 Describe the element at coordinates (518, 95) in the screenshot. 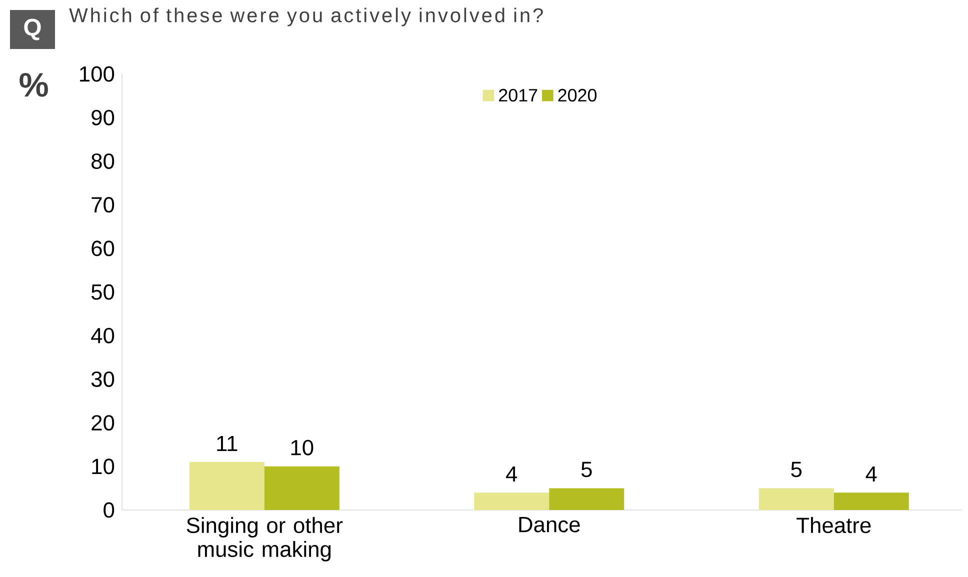

I see `legend-label: 2017` at that location.